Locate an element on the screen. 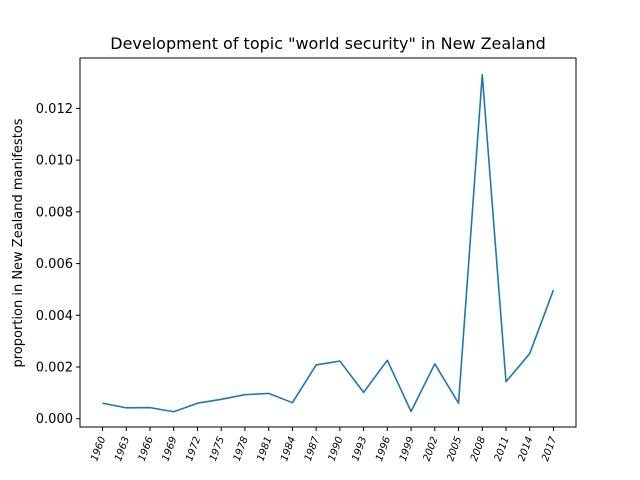 This screenshot has height=480, width=640. y-tick-label: 0.006 is located at coordinates (54, 264).